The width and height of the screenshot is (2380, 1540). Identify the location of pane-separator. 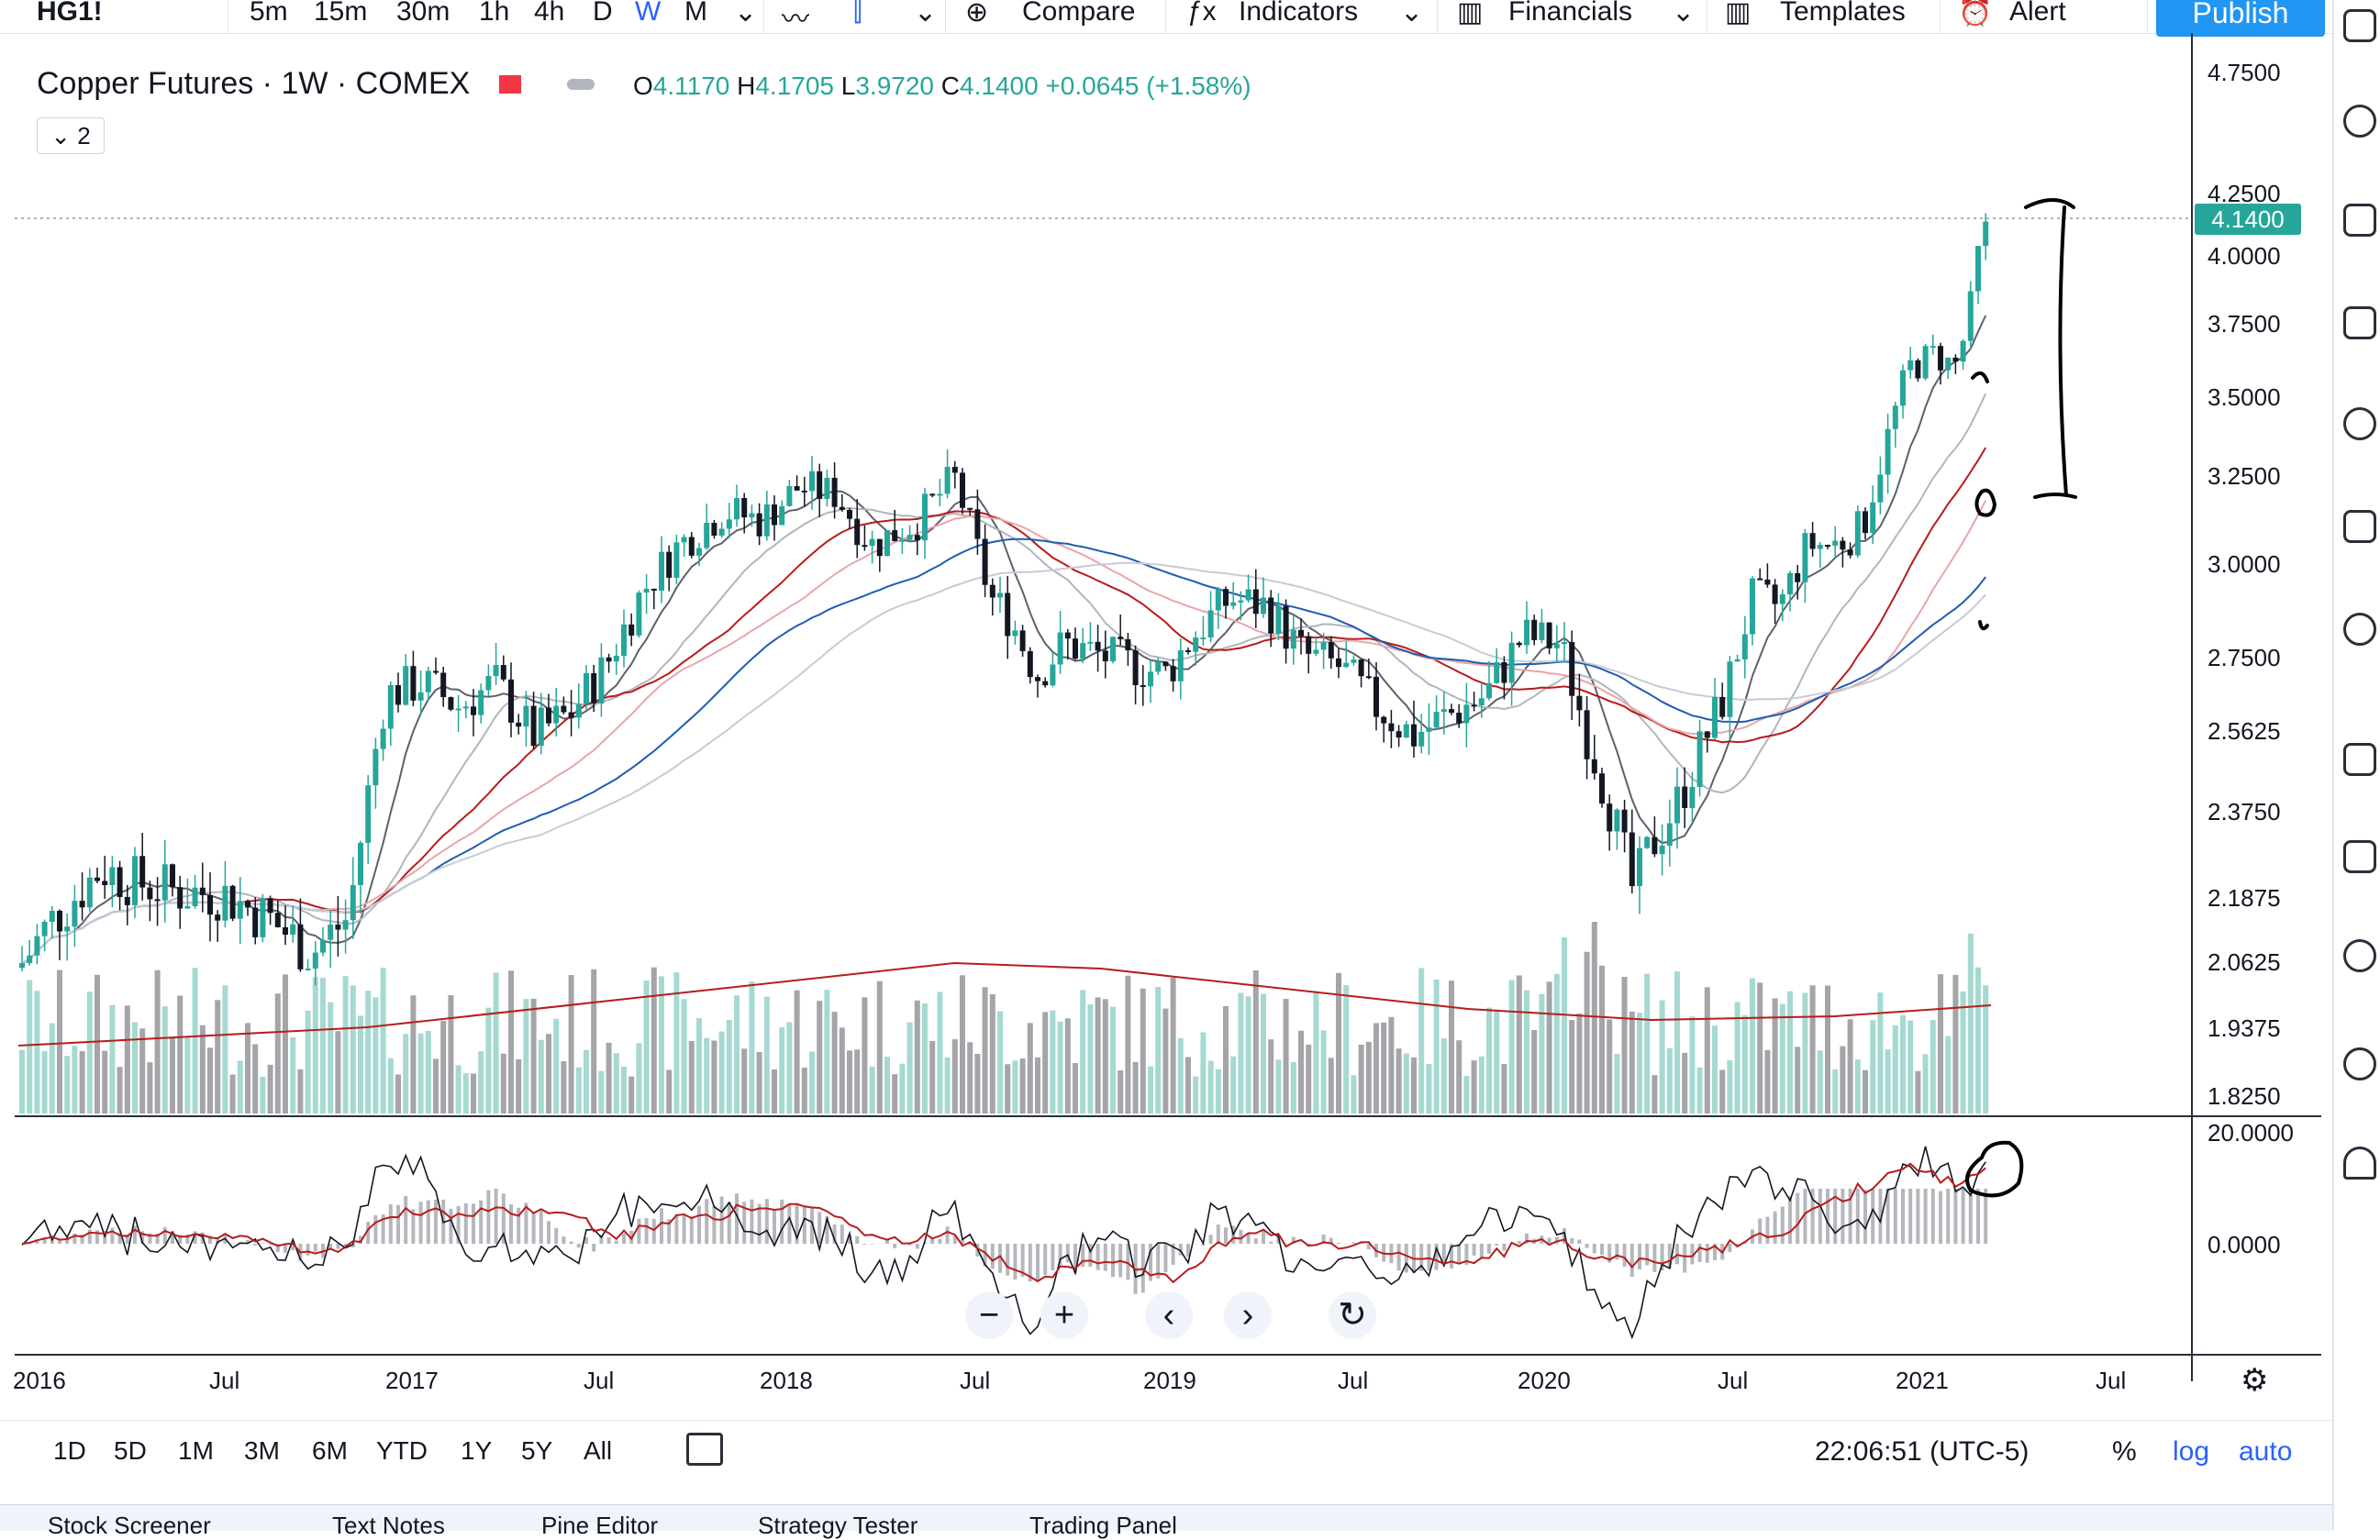
(1168, 1116).